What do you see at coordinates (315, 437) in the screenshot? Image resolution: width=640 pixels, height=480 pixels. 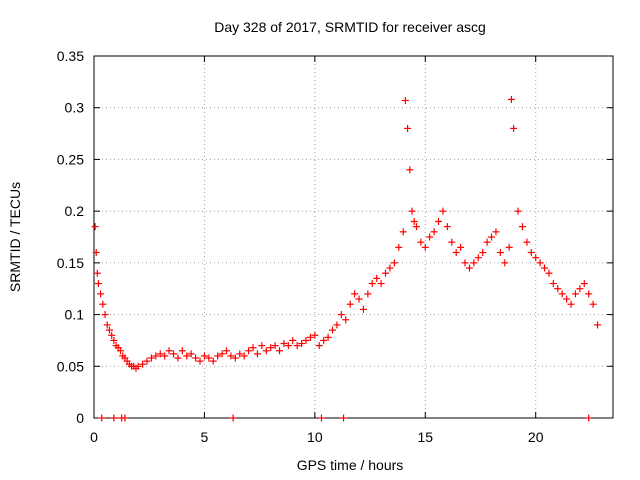 I see `x-tick-label: 10` at bounding box center [315, 437].